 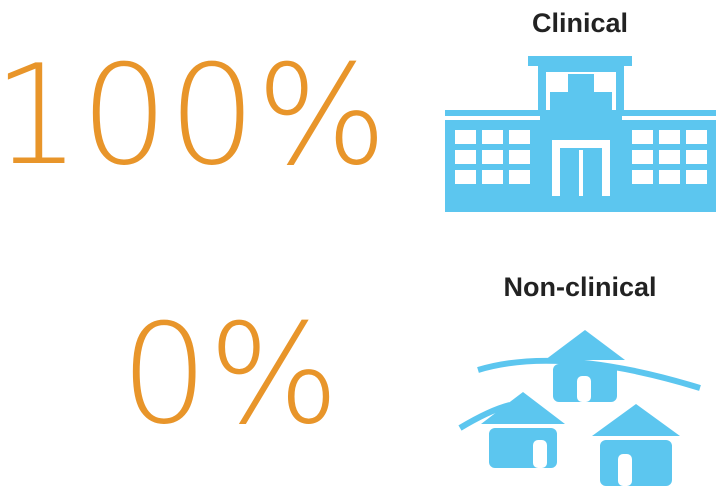 What do you see at coordinates (230, 374) in the screenshot?
I see `percent: 0%` at bounding box center [230, 374].